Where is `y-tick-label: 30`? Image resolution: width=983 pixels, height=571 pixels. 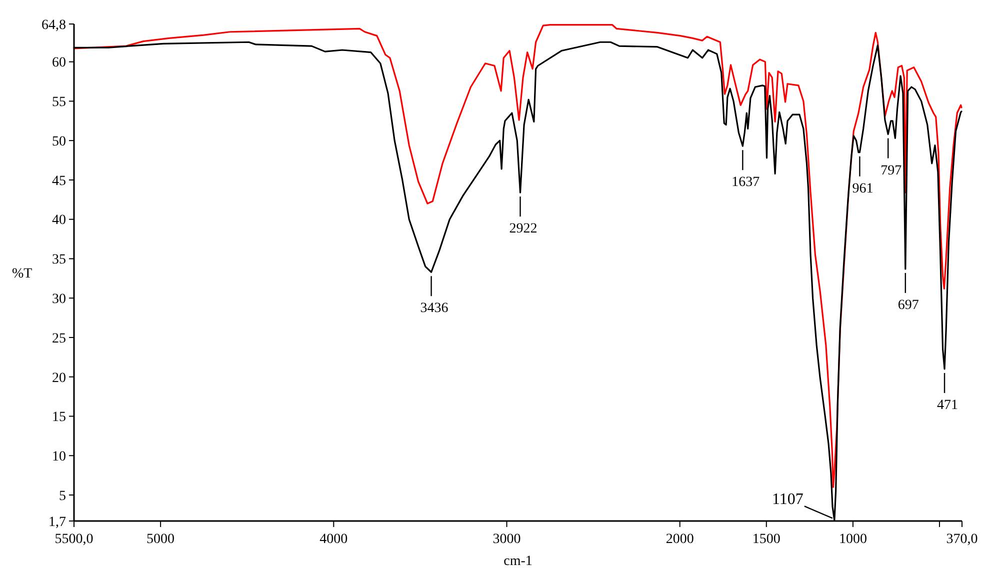
y-tick-label: 30 is located at coordinates (59, 299).